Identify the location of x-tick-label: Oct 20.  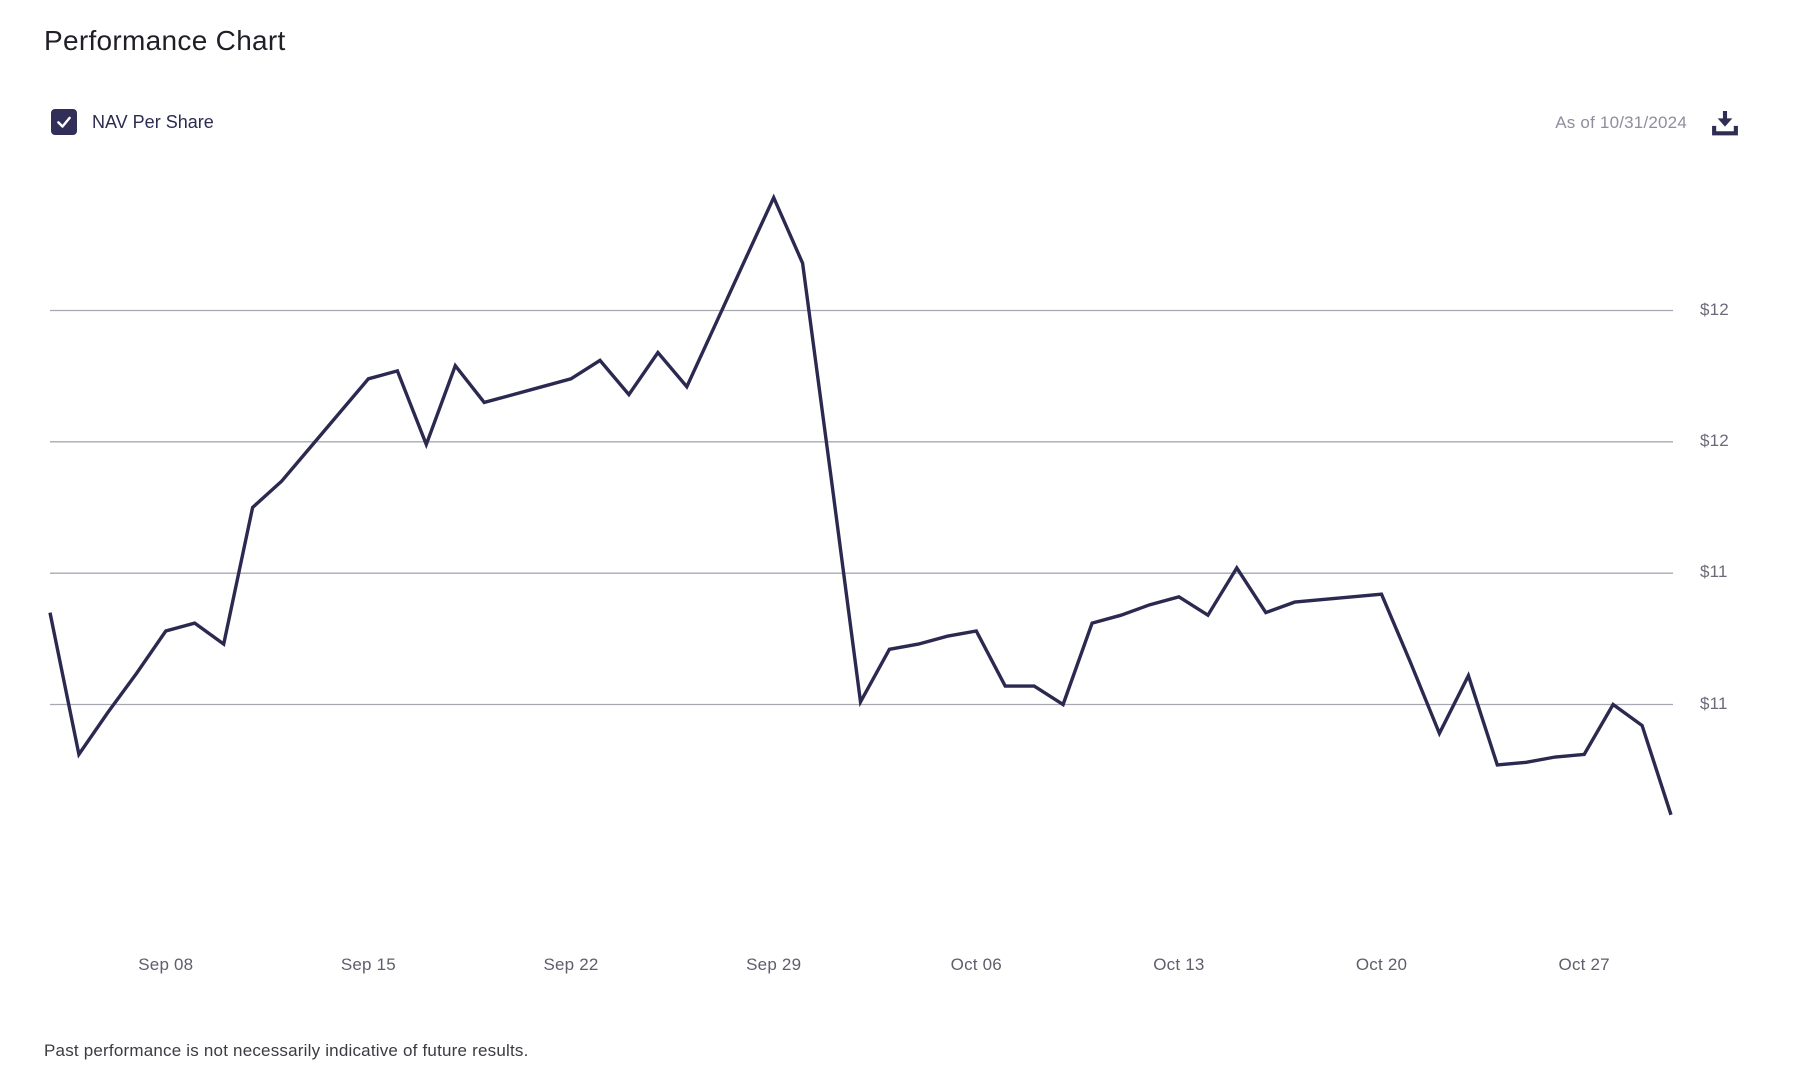
(1381, 964).